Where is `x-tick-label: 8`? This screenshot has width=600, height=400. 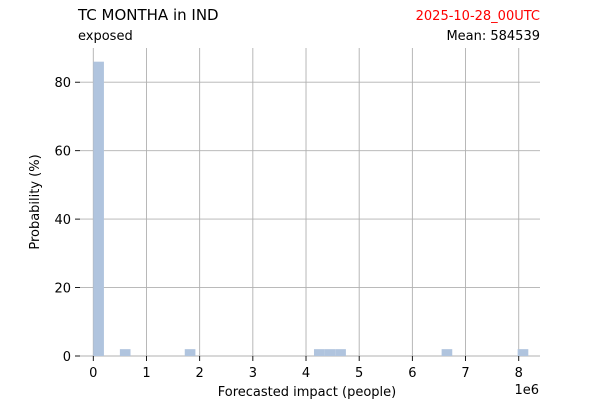 x-tick-label: 8 is located at coordinates (519, 373).